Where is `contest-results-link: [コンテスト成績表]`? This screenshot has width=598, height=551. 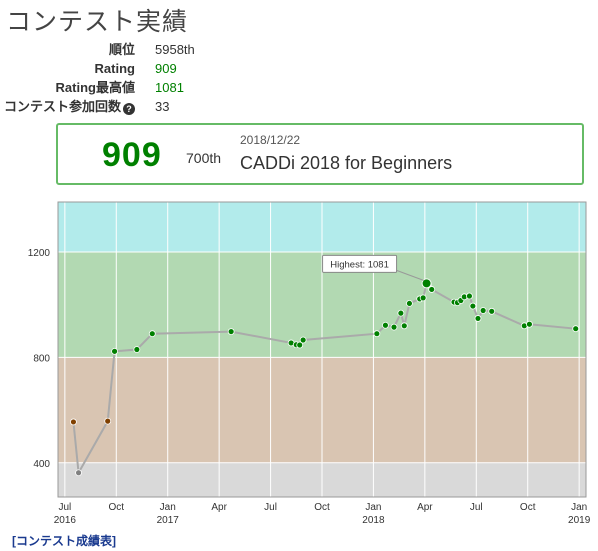
contest-results-link: [コンテスト成績表] is located at coordinates (64, 541).